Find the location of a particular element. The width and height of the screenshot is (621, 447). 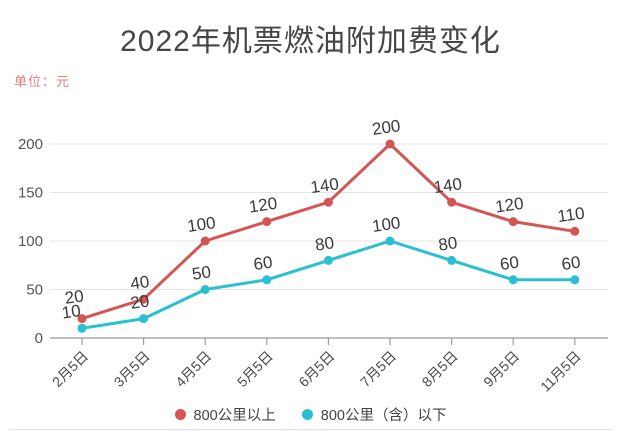

x-tick-label: 6月5日 is located at coordinates (316, 369).